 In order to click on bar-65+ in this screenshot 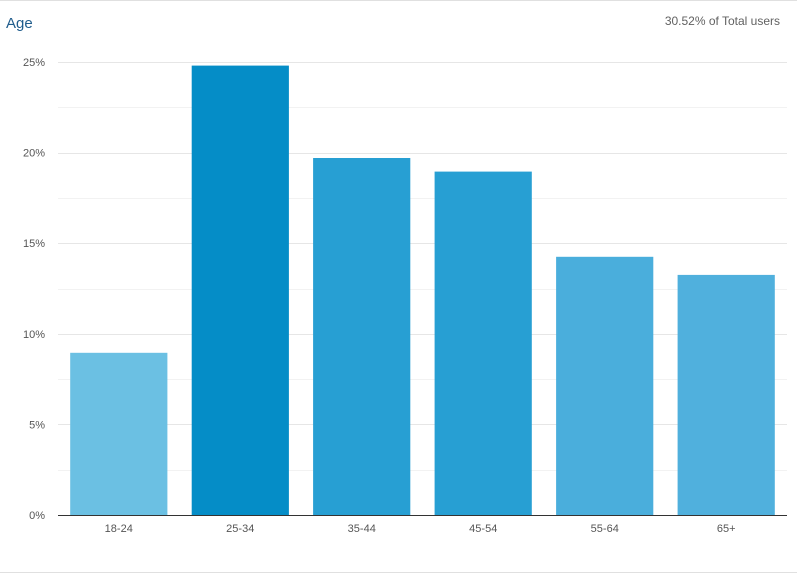, I will do `click(726, 394)`.